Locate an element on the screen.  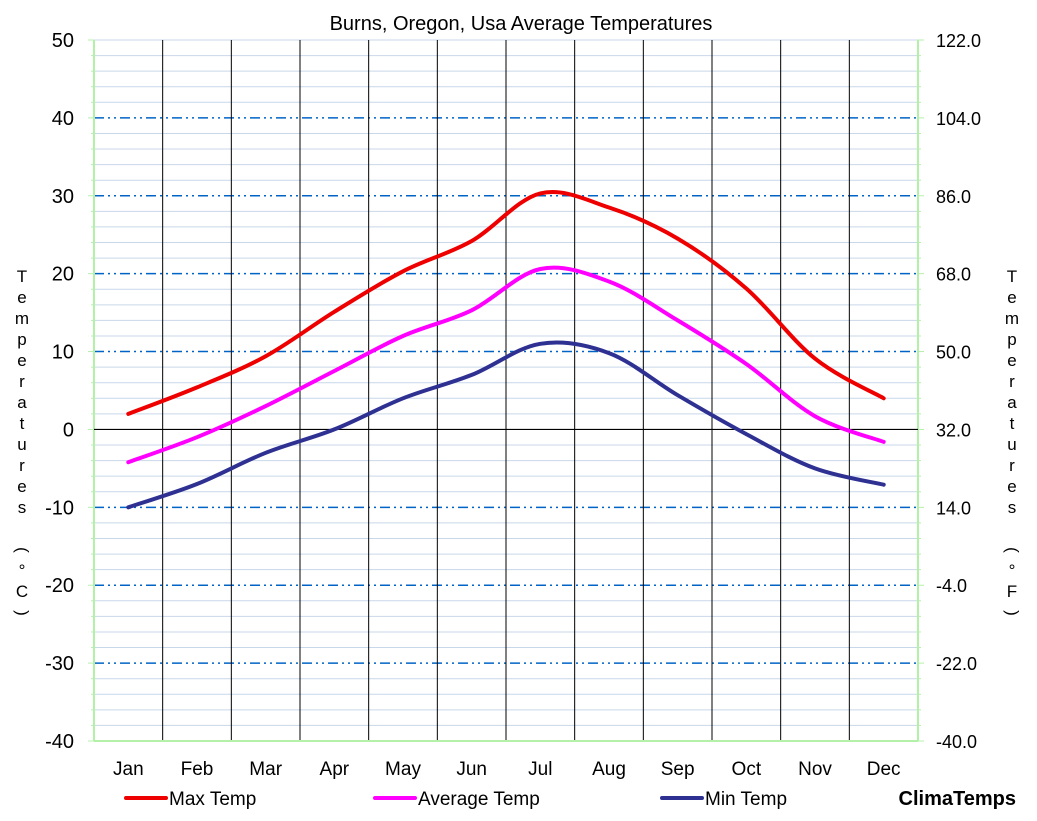
x-tick-label: Mar is located at coordinates (265, 769).